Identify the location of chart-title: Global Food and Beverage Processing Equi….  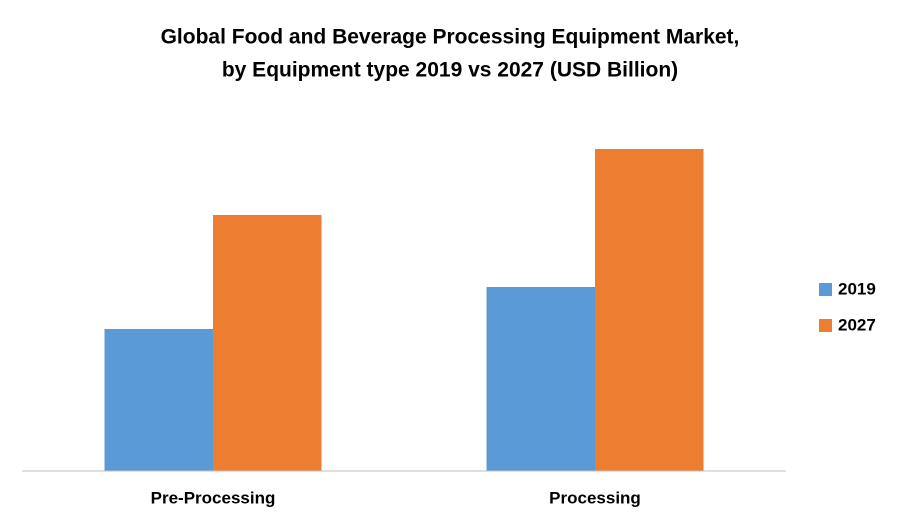
(450, 37).